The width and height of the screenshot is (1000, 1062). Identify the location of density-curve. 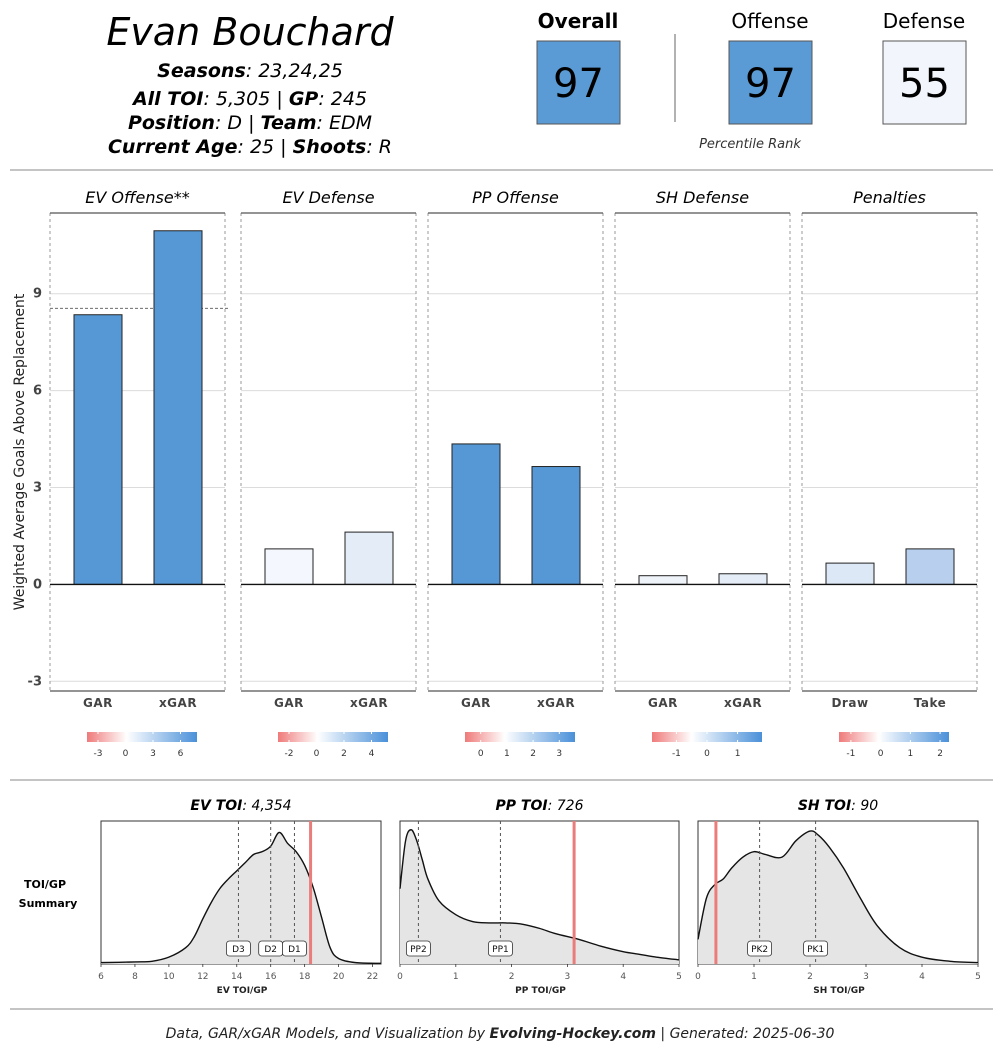
(241, 898).